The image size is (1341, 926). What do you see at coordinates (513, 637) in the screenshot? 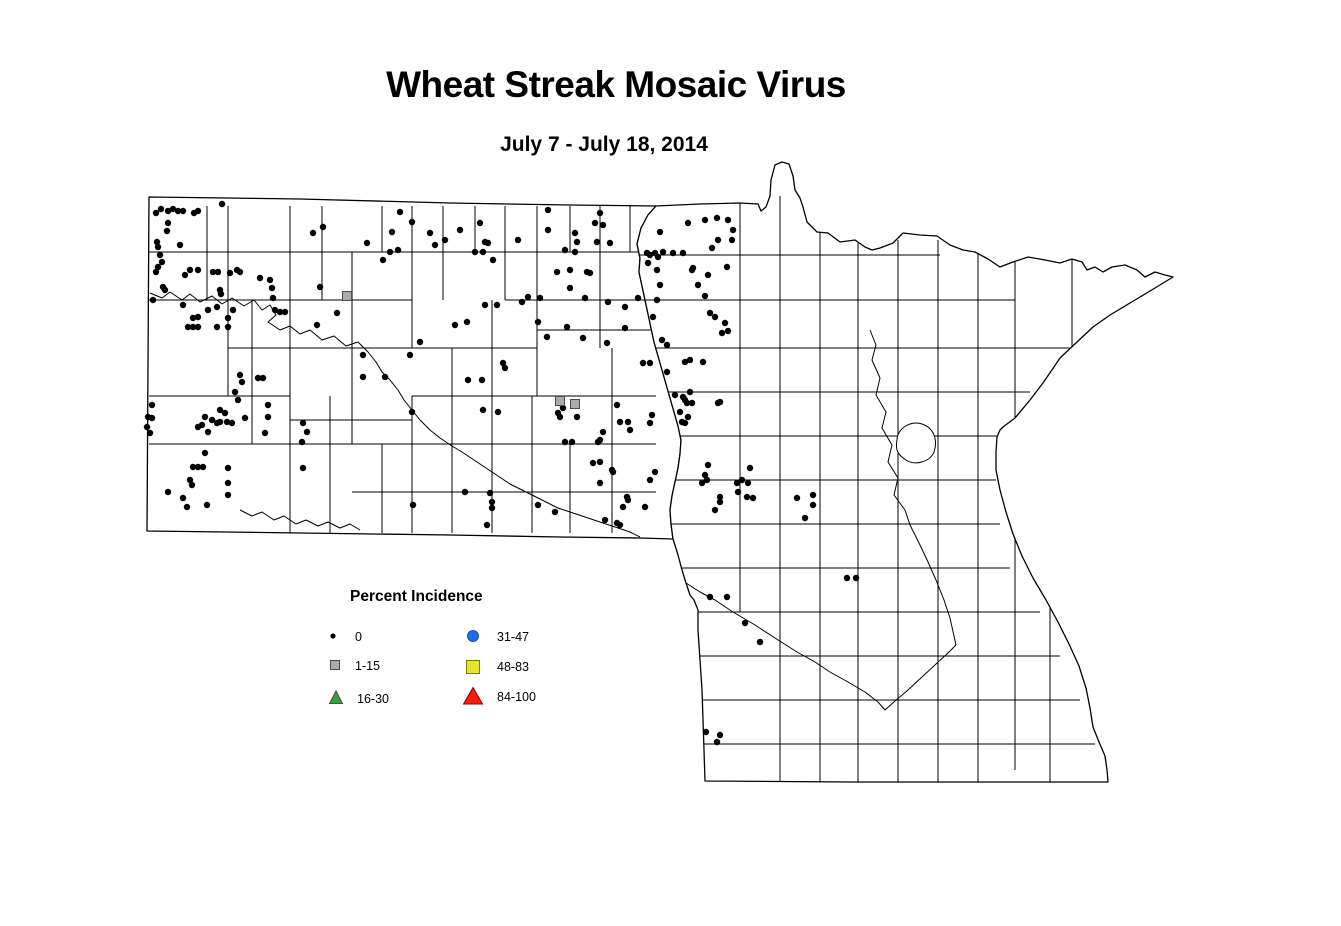
I see `legend-label-31-47: 31-47` at bounding box center [513, 637].